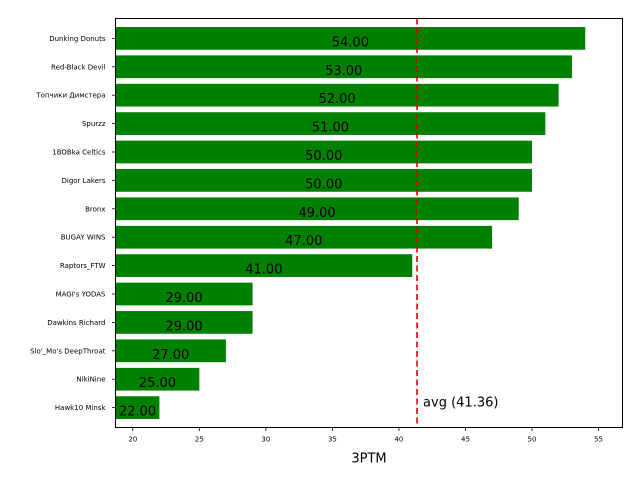  Describe the element at coordinates (532, 440) in the screenshot. I see `x-tick-label: 50` at that location.